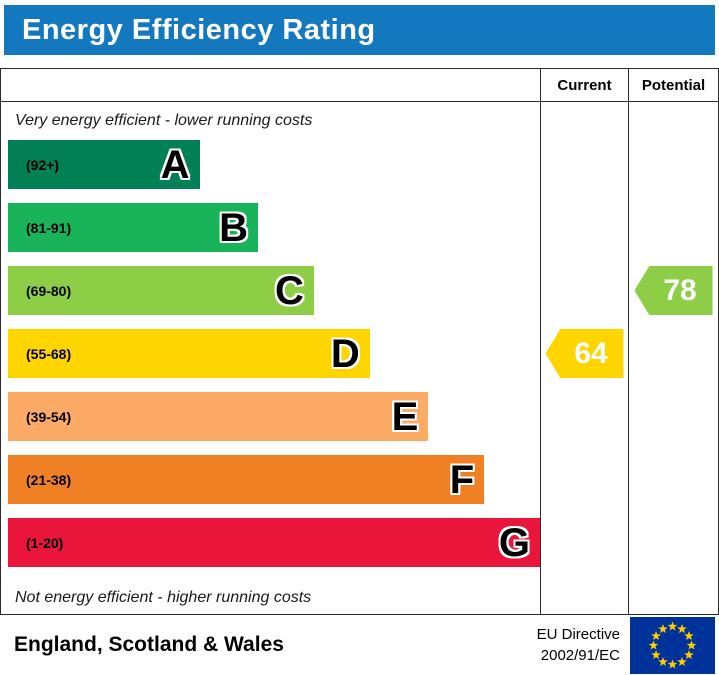 The height and width of the screenshot is (675, 719). Describe the element at coordinates (49, 290) in the screenshot. I see `band-range-label: (69-80)` at that location.